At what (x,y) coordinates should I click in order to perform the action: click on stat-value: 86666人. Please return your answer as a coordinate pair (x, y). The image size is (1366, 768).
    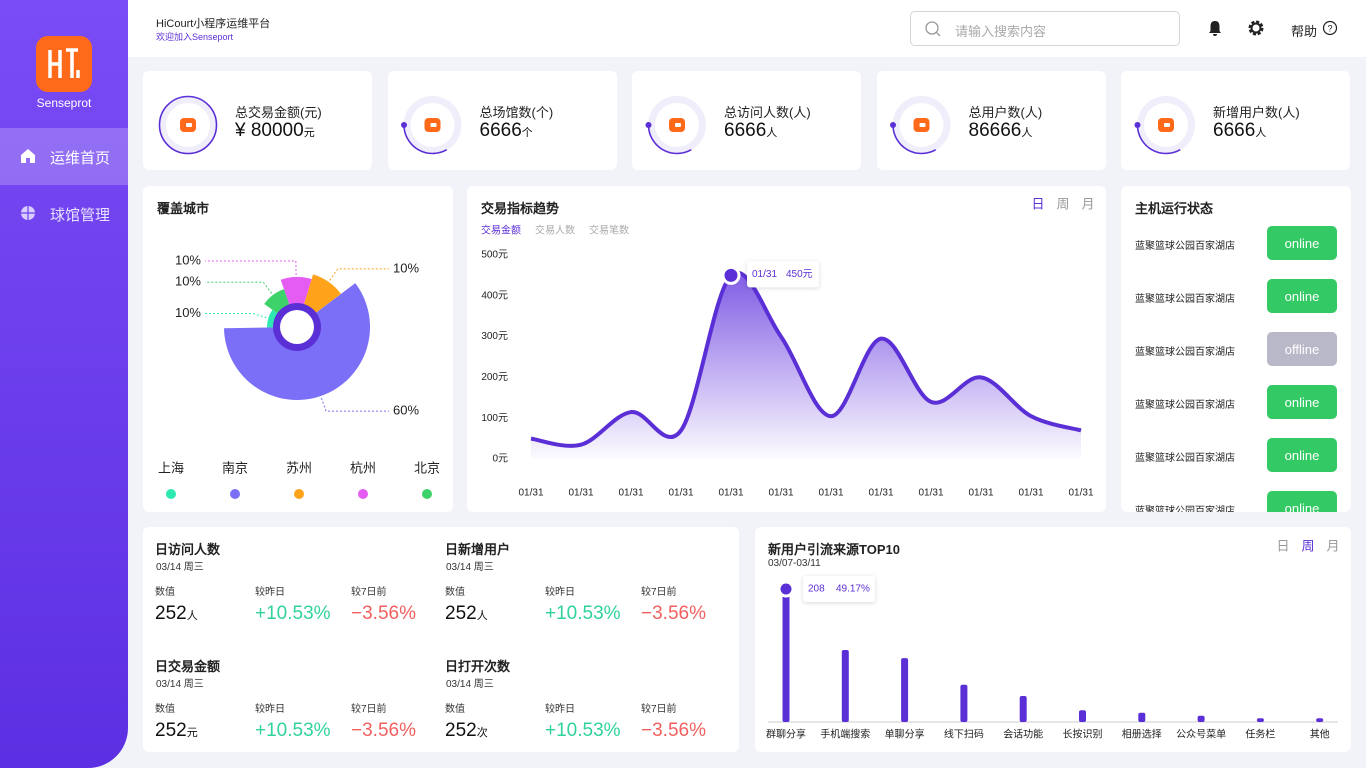
    Looking at the image, I should click on (1001, 131).